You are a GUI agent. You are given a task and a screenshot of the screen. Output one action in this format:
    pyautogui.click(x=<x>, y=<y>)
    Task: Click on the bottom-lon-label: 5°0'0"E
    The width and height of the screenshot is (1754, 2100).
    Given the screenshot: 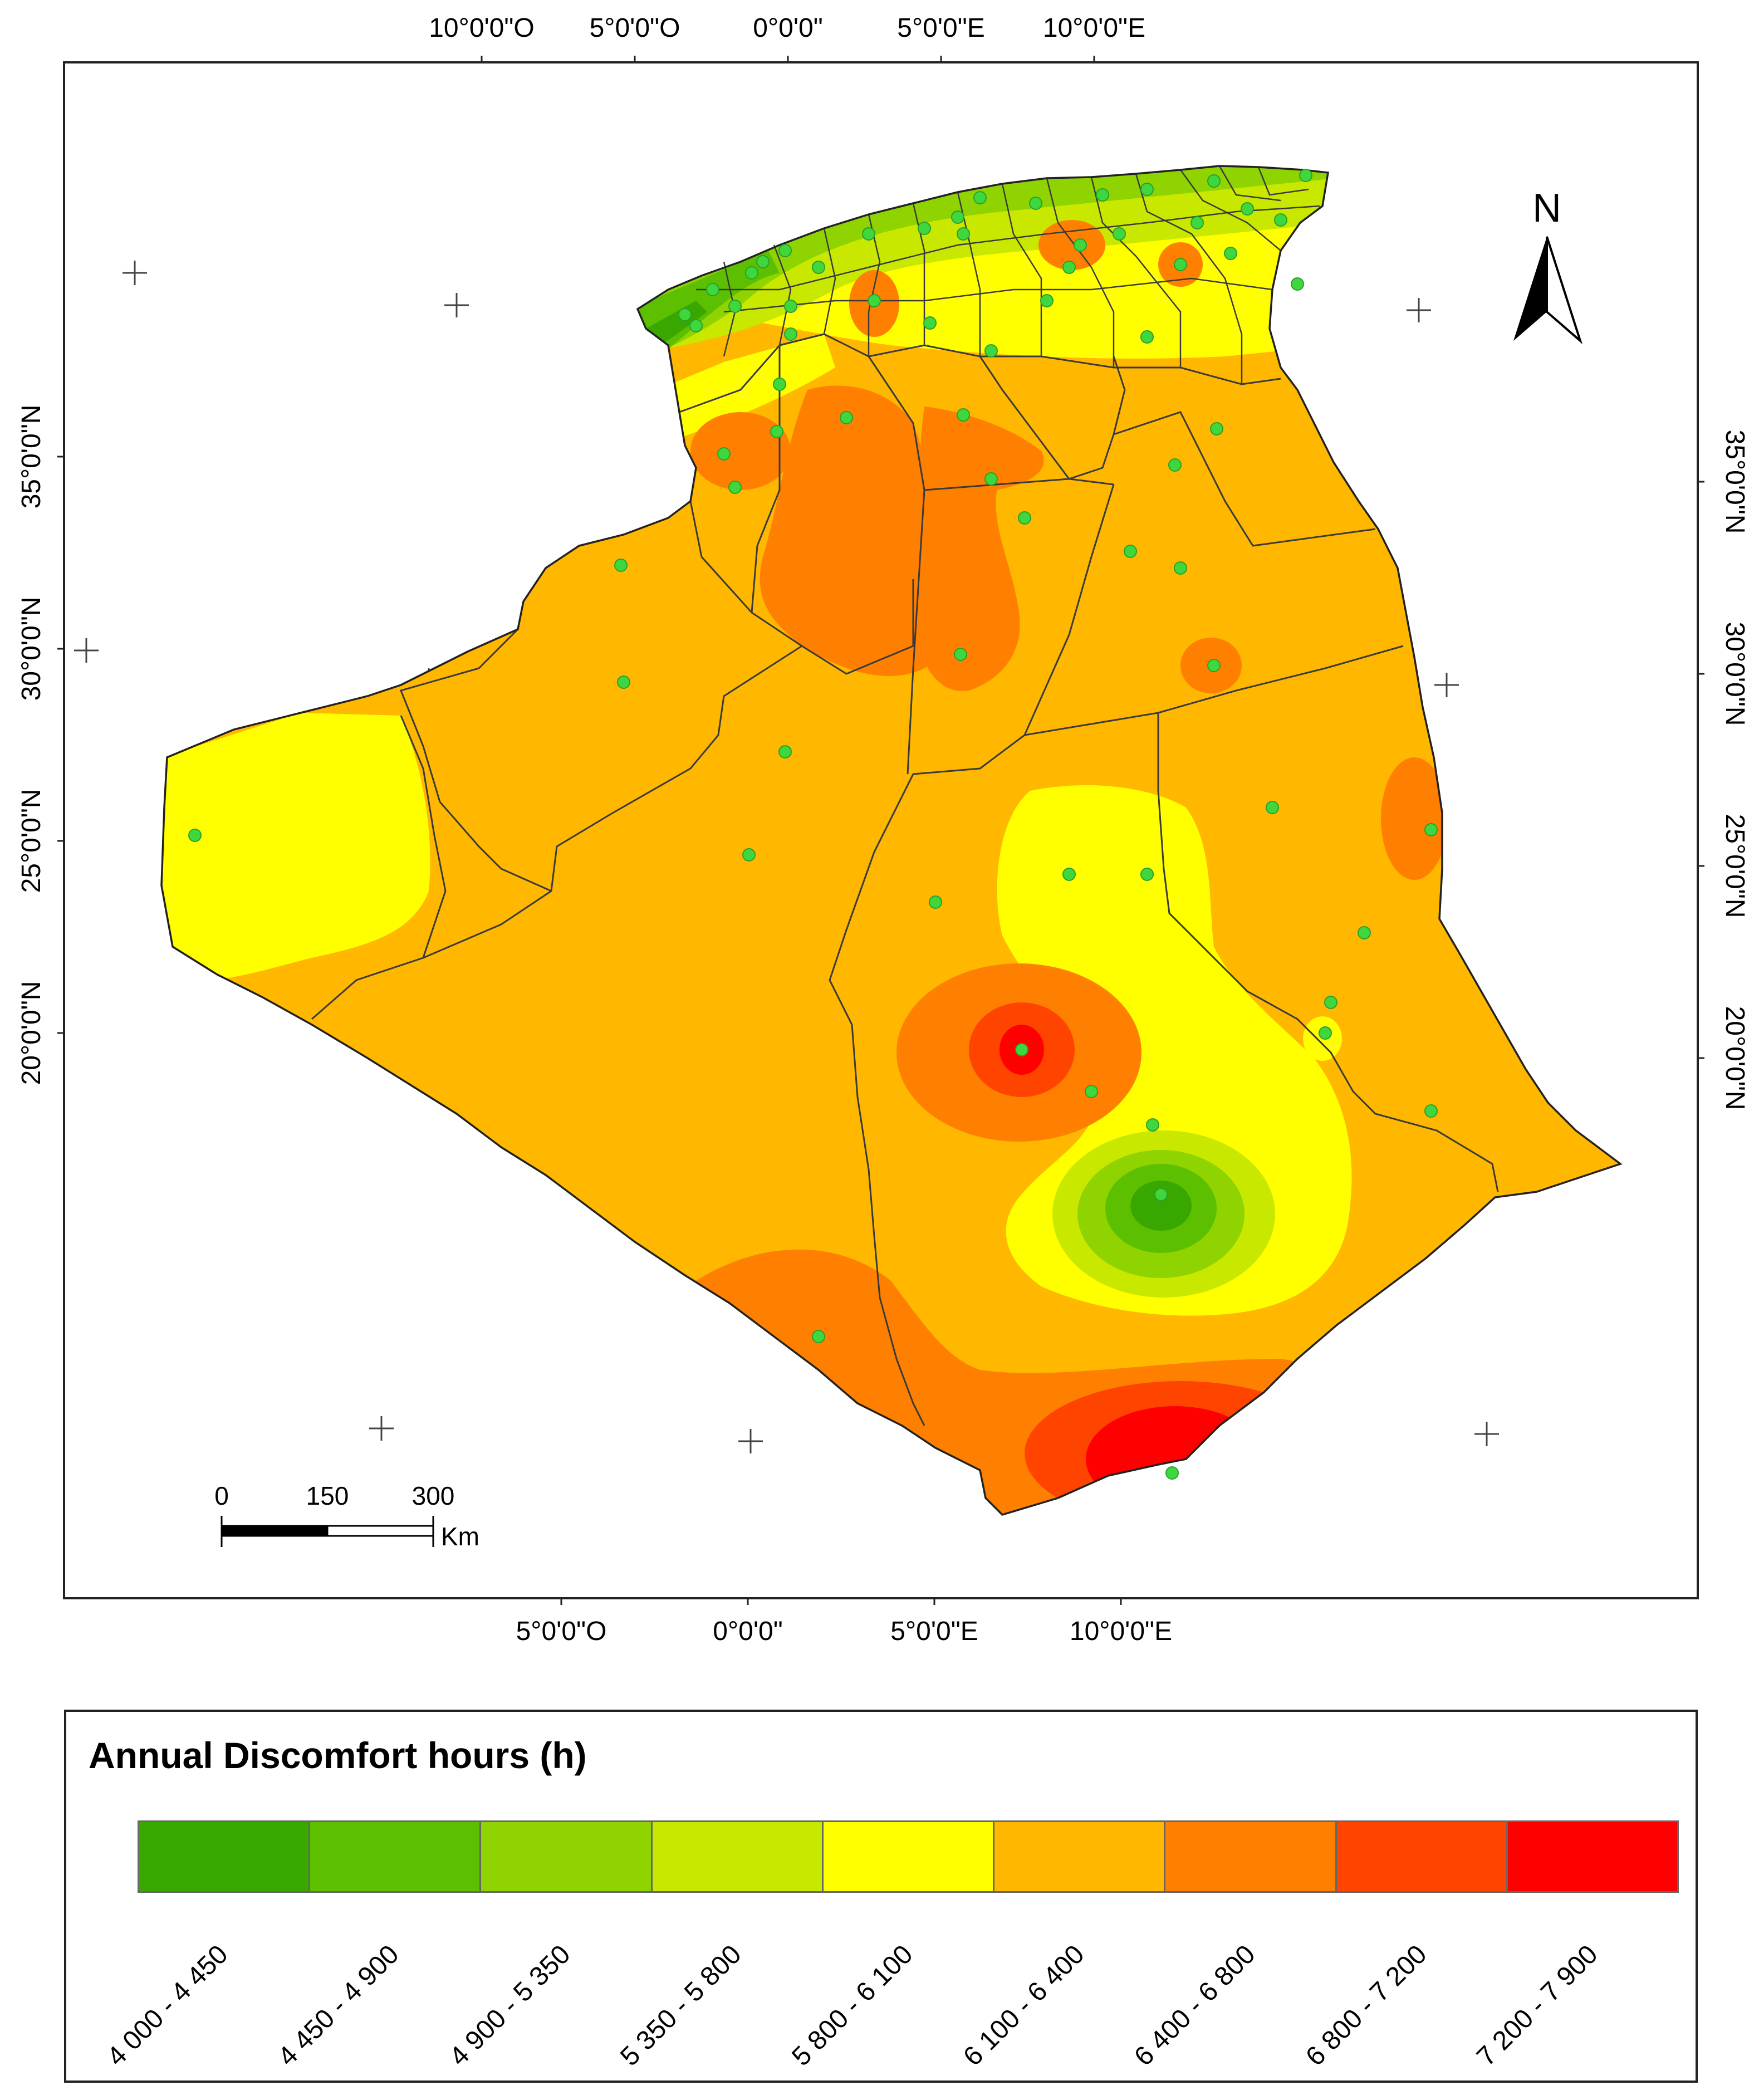 What is the action you would take?
    pyautogui.click(x=934, y=1632)
    